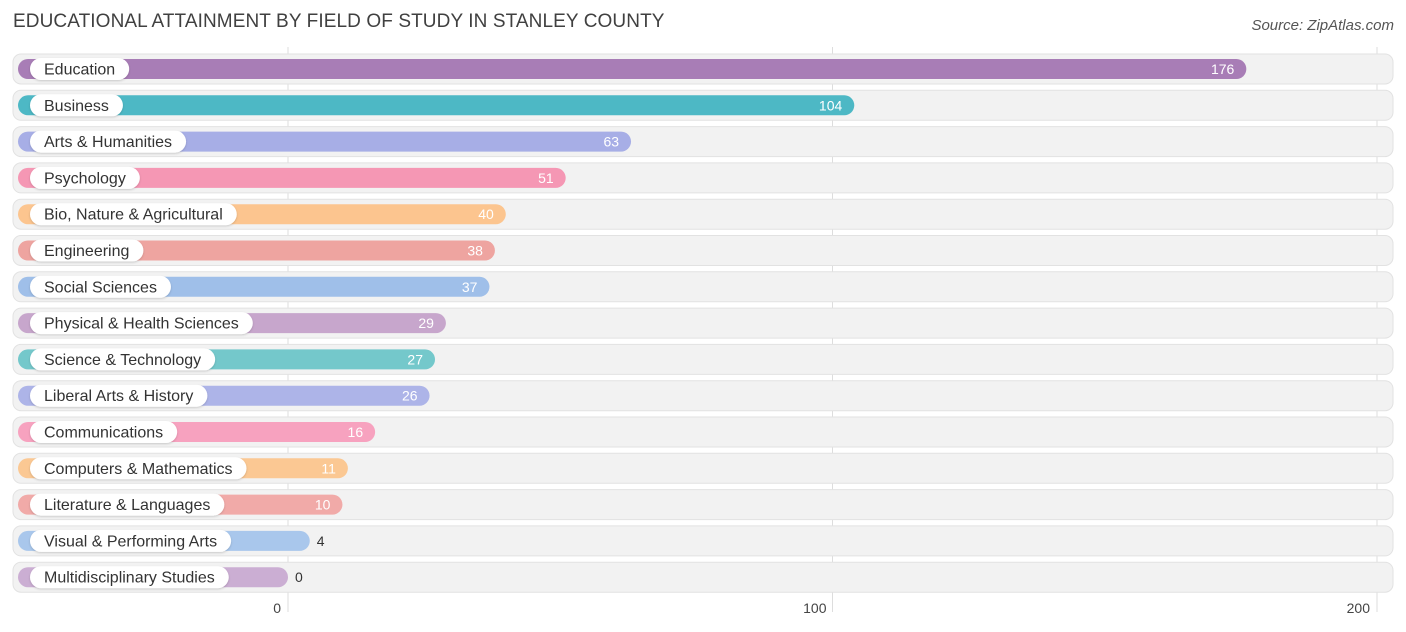 The height and width of the screenshot is (632, 1406). What do you see at coordinates (415, 359) in the screenshot?
I see `value-label: 27` at bounding box center [415, 359].